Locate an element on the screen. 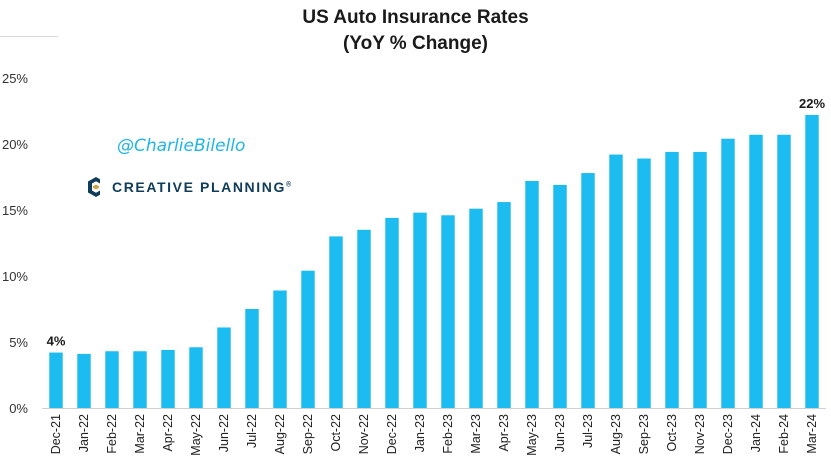  y-tick-label: 5% is located at coordinates (18, 342).